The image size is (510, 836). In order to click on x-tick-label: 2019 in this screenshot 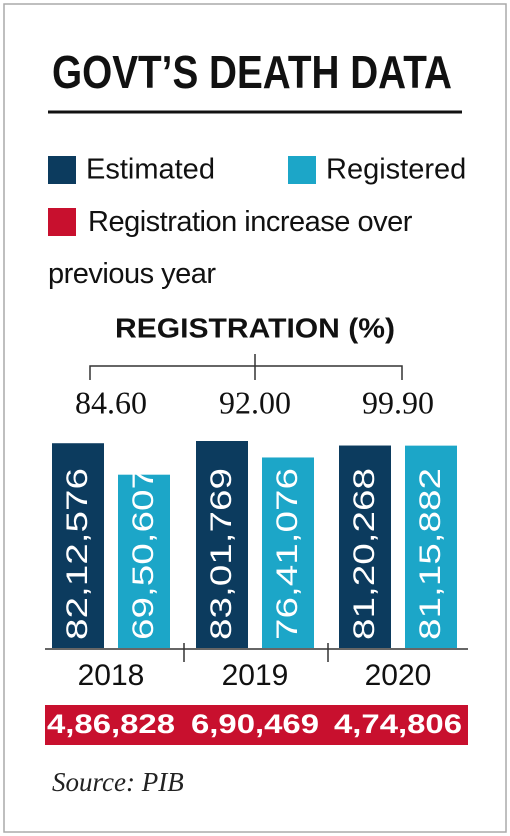, I will do `click(255, 675)`.